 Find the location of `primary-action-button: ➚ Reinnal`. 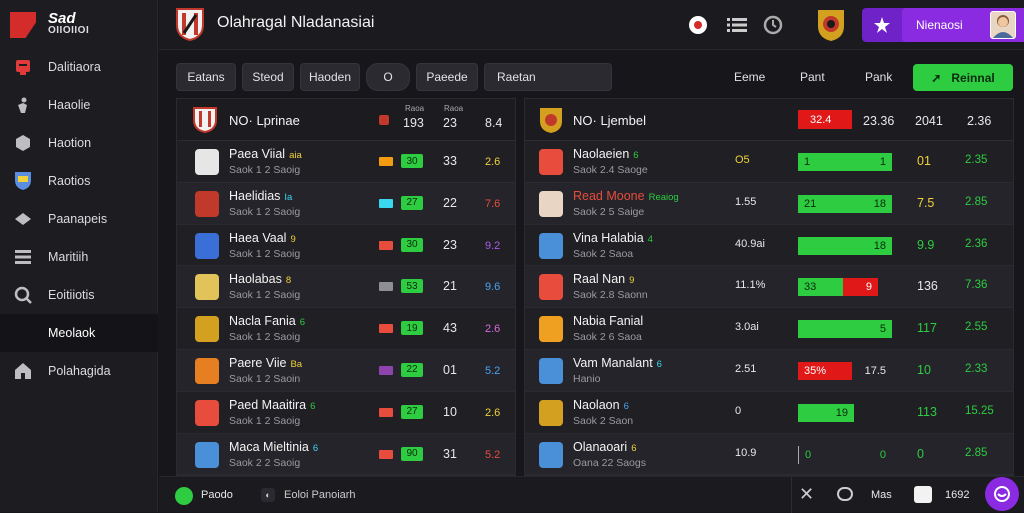

primary-action-button: ➚ Reinnal is located at coordinates (963, 77).